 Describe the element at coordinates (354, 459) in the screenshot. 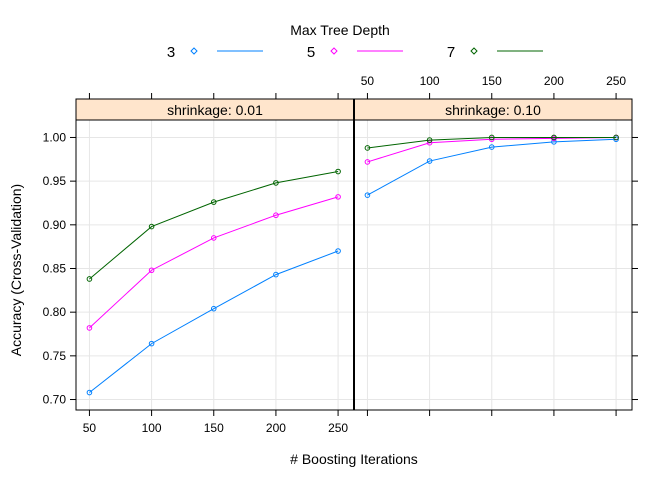

I see `x-axis-title: # Boosting Iterations` at that location.